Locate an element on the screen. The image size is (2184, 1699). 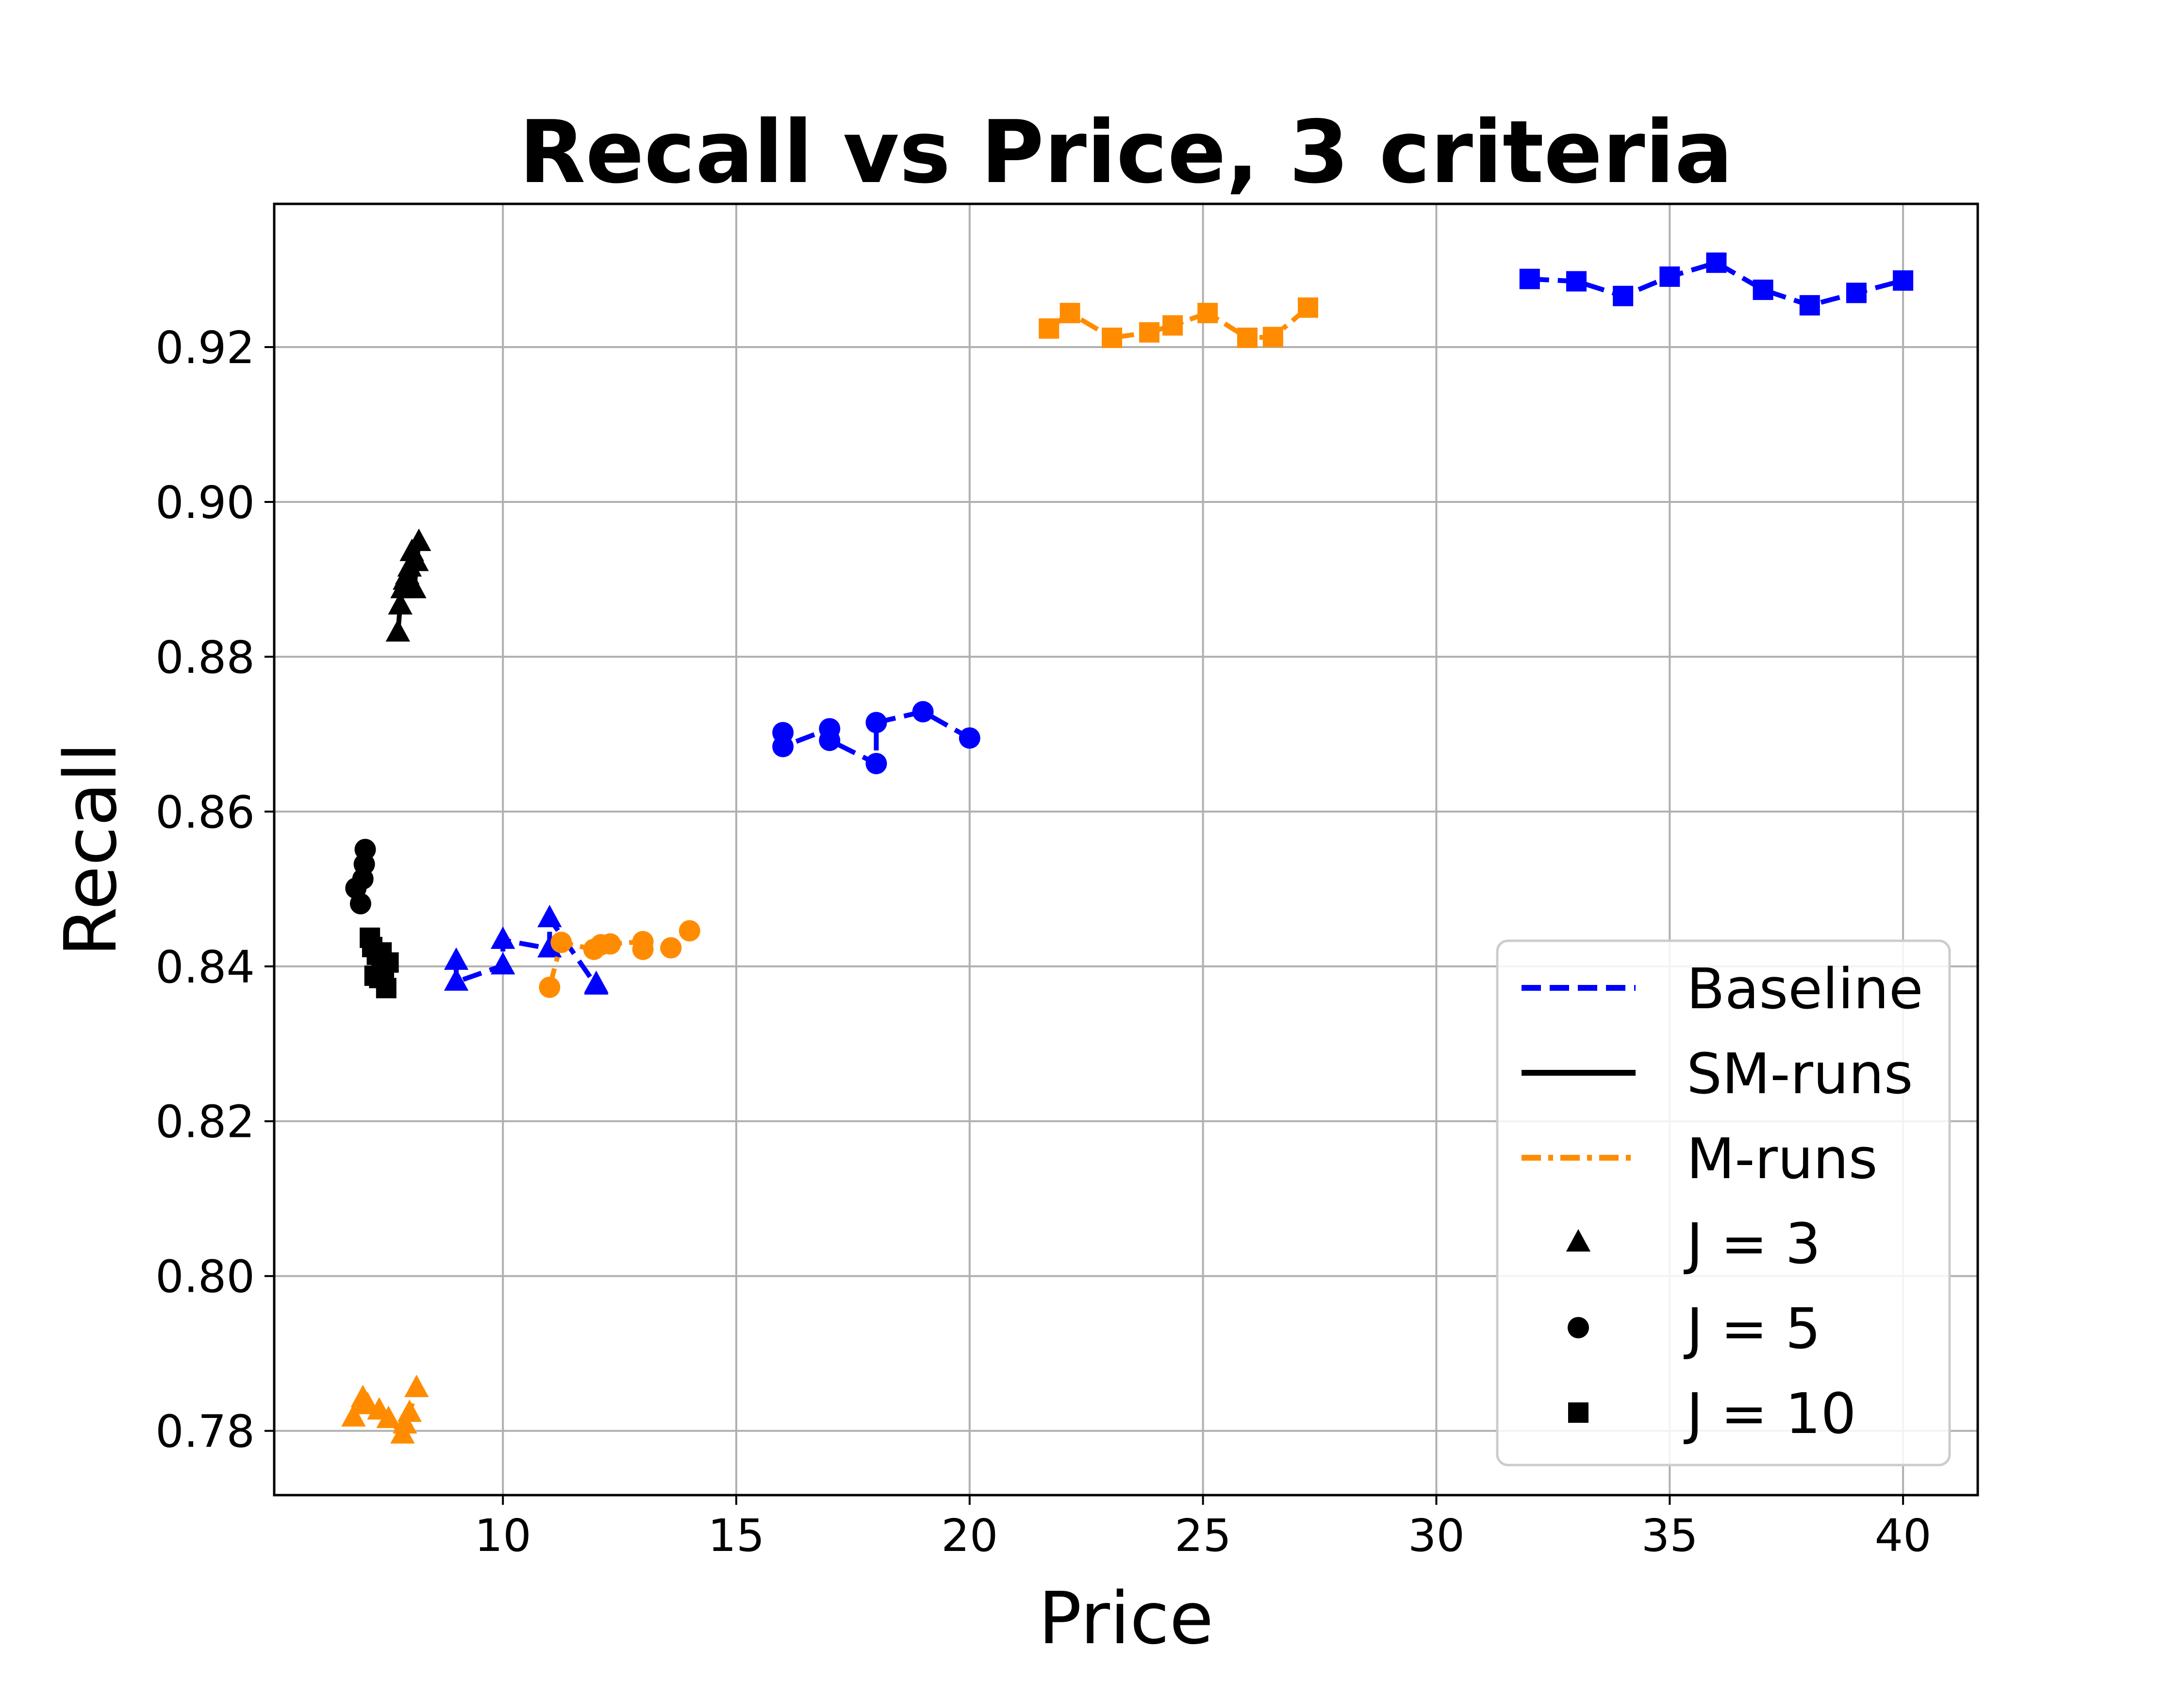
x-tick-label: 35 is located at coordinates (1669, 1536).